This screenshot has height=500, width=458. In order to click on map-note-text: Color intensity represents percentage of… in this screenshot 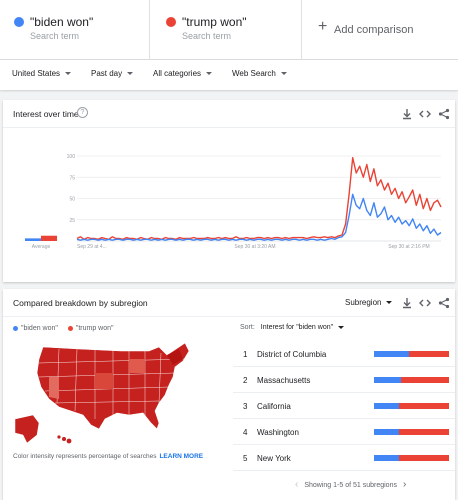, I will do `click(85, 456)`.